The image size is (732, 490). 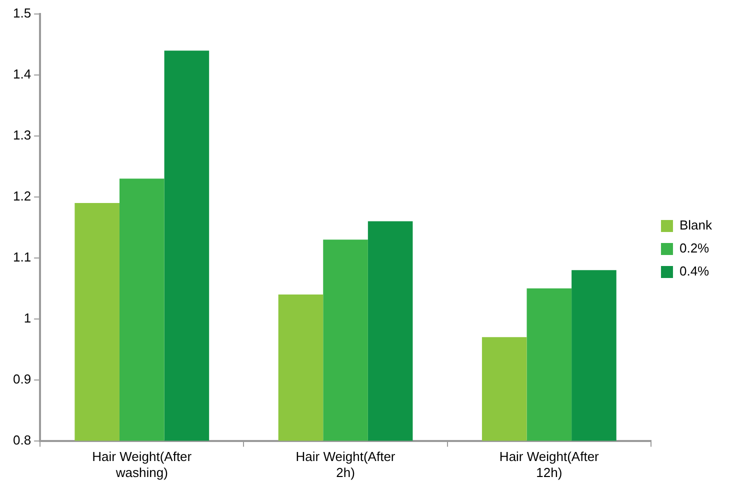 What do you see at coordinates (549, 464) in the screenshot?
I see `x-tick-label: Hair Weight(After 12h)` at bounding box center [549, 464].